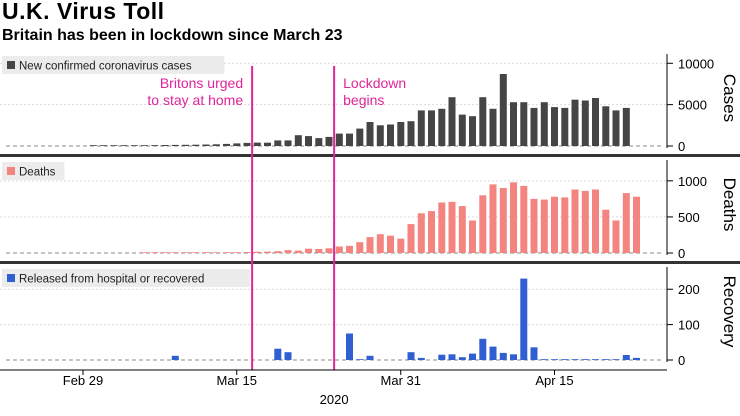  I want to click on annotation-text: begins, so click(363, 100).